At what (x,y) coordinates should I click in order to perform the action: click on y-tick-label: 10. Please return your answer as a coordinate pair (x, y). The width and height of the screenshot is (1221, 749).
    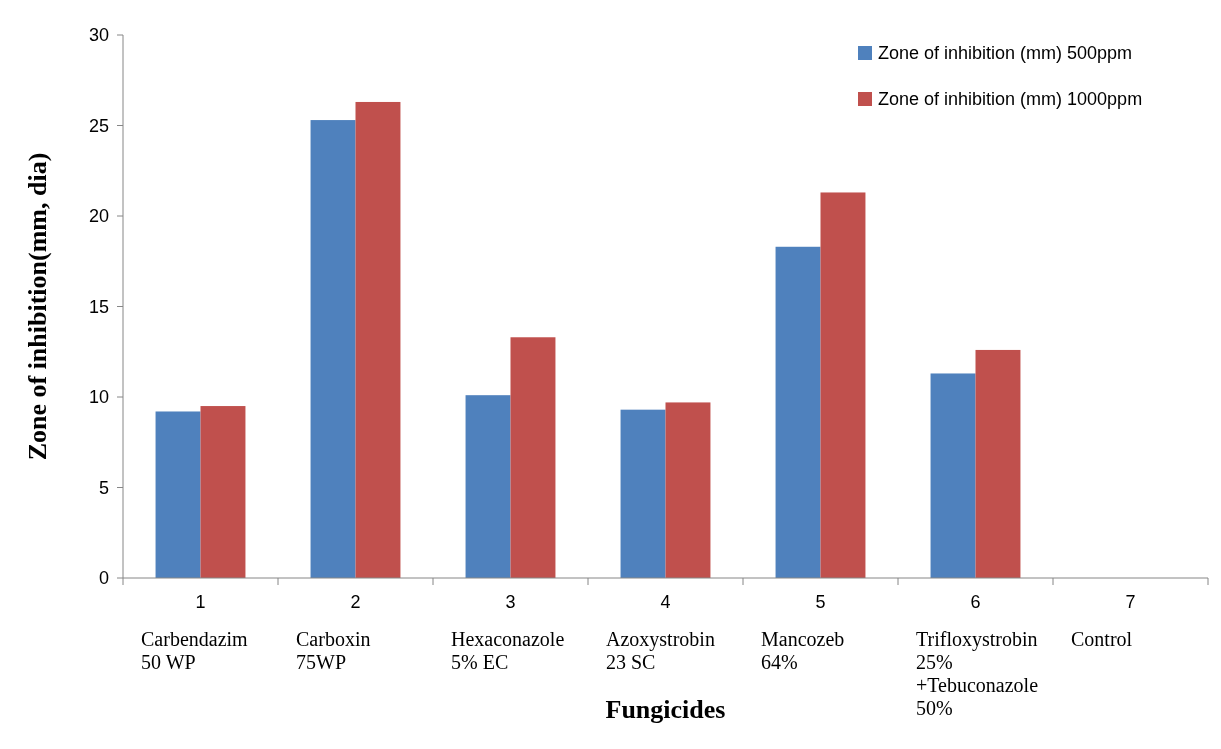
    Looking at the image, I should click on (98, 397).